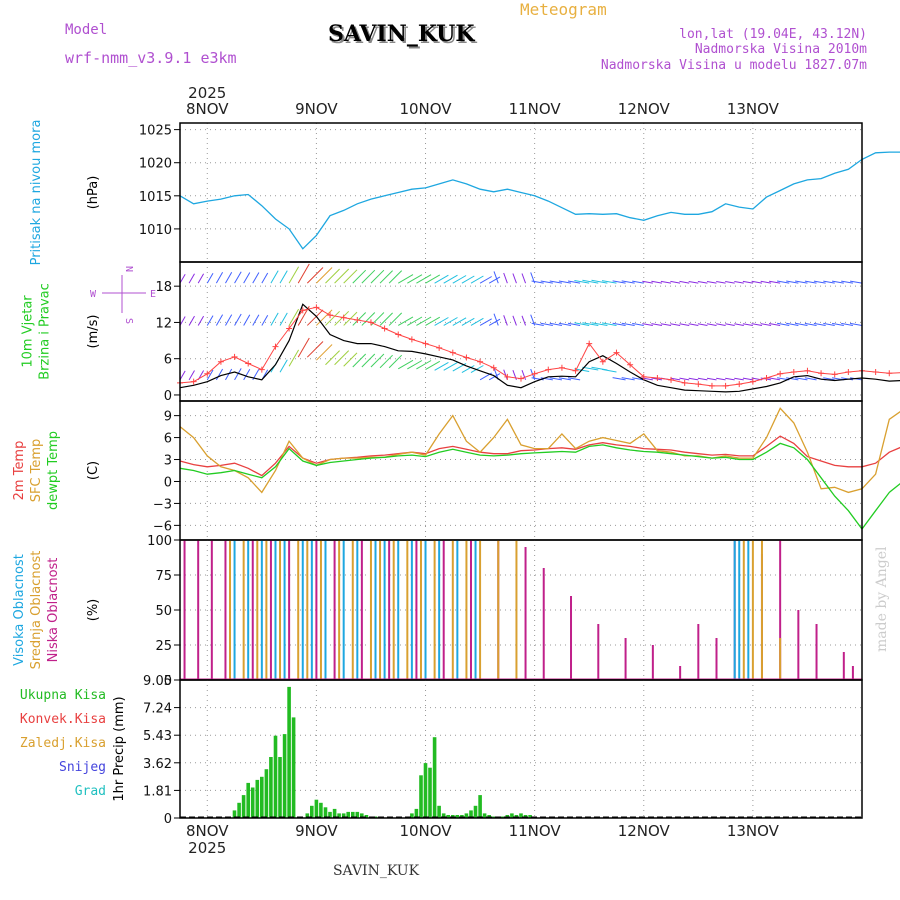 The height and width of the screenshot is (900, 900). What do you see at coordinates (157, 791) in the screenshot?
I see `y-tick-label: 1.81` at bounding box center [157, 791].